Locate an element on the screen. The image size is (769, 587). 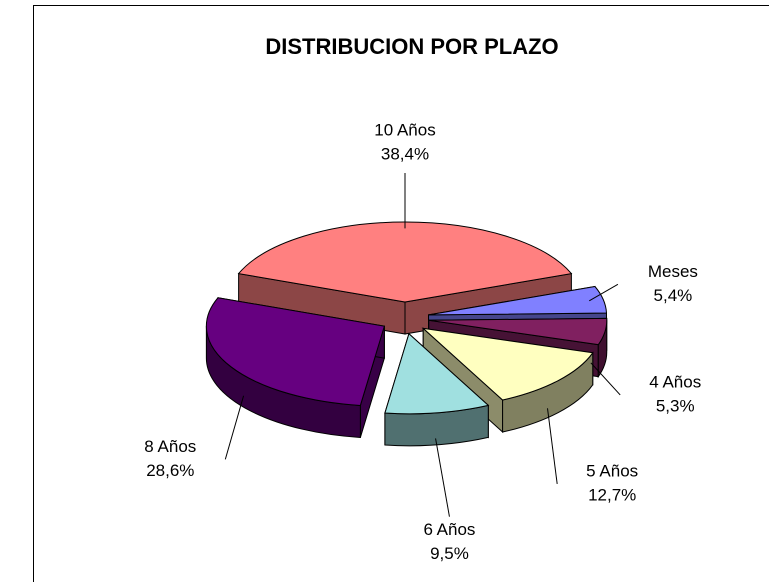
slice-category-label: 10 Años is located at coordinates (404, 129).